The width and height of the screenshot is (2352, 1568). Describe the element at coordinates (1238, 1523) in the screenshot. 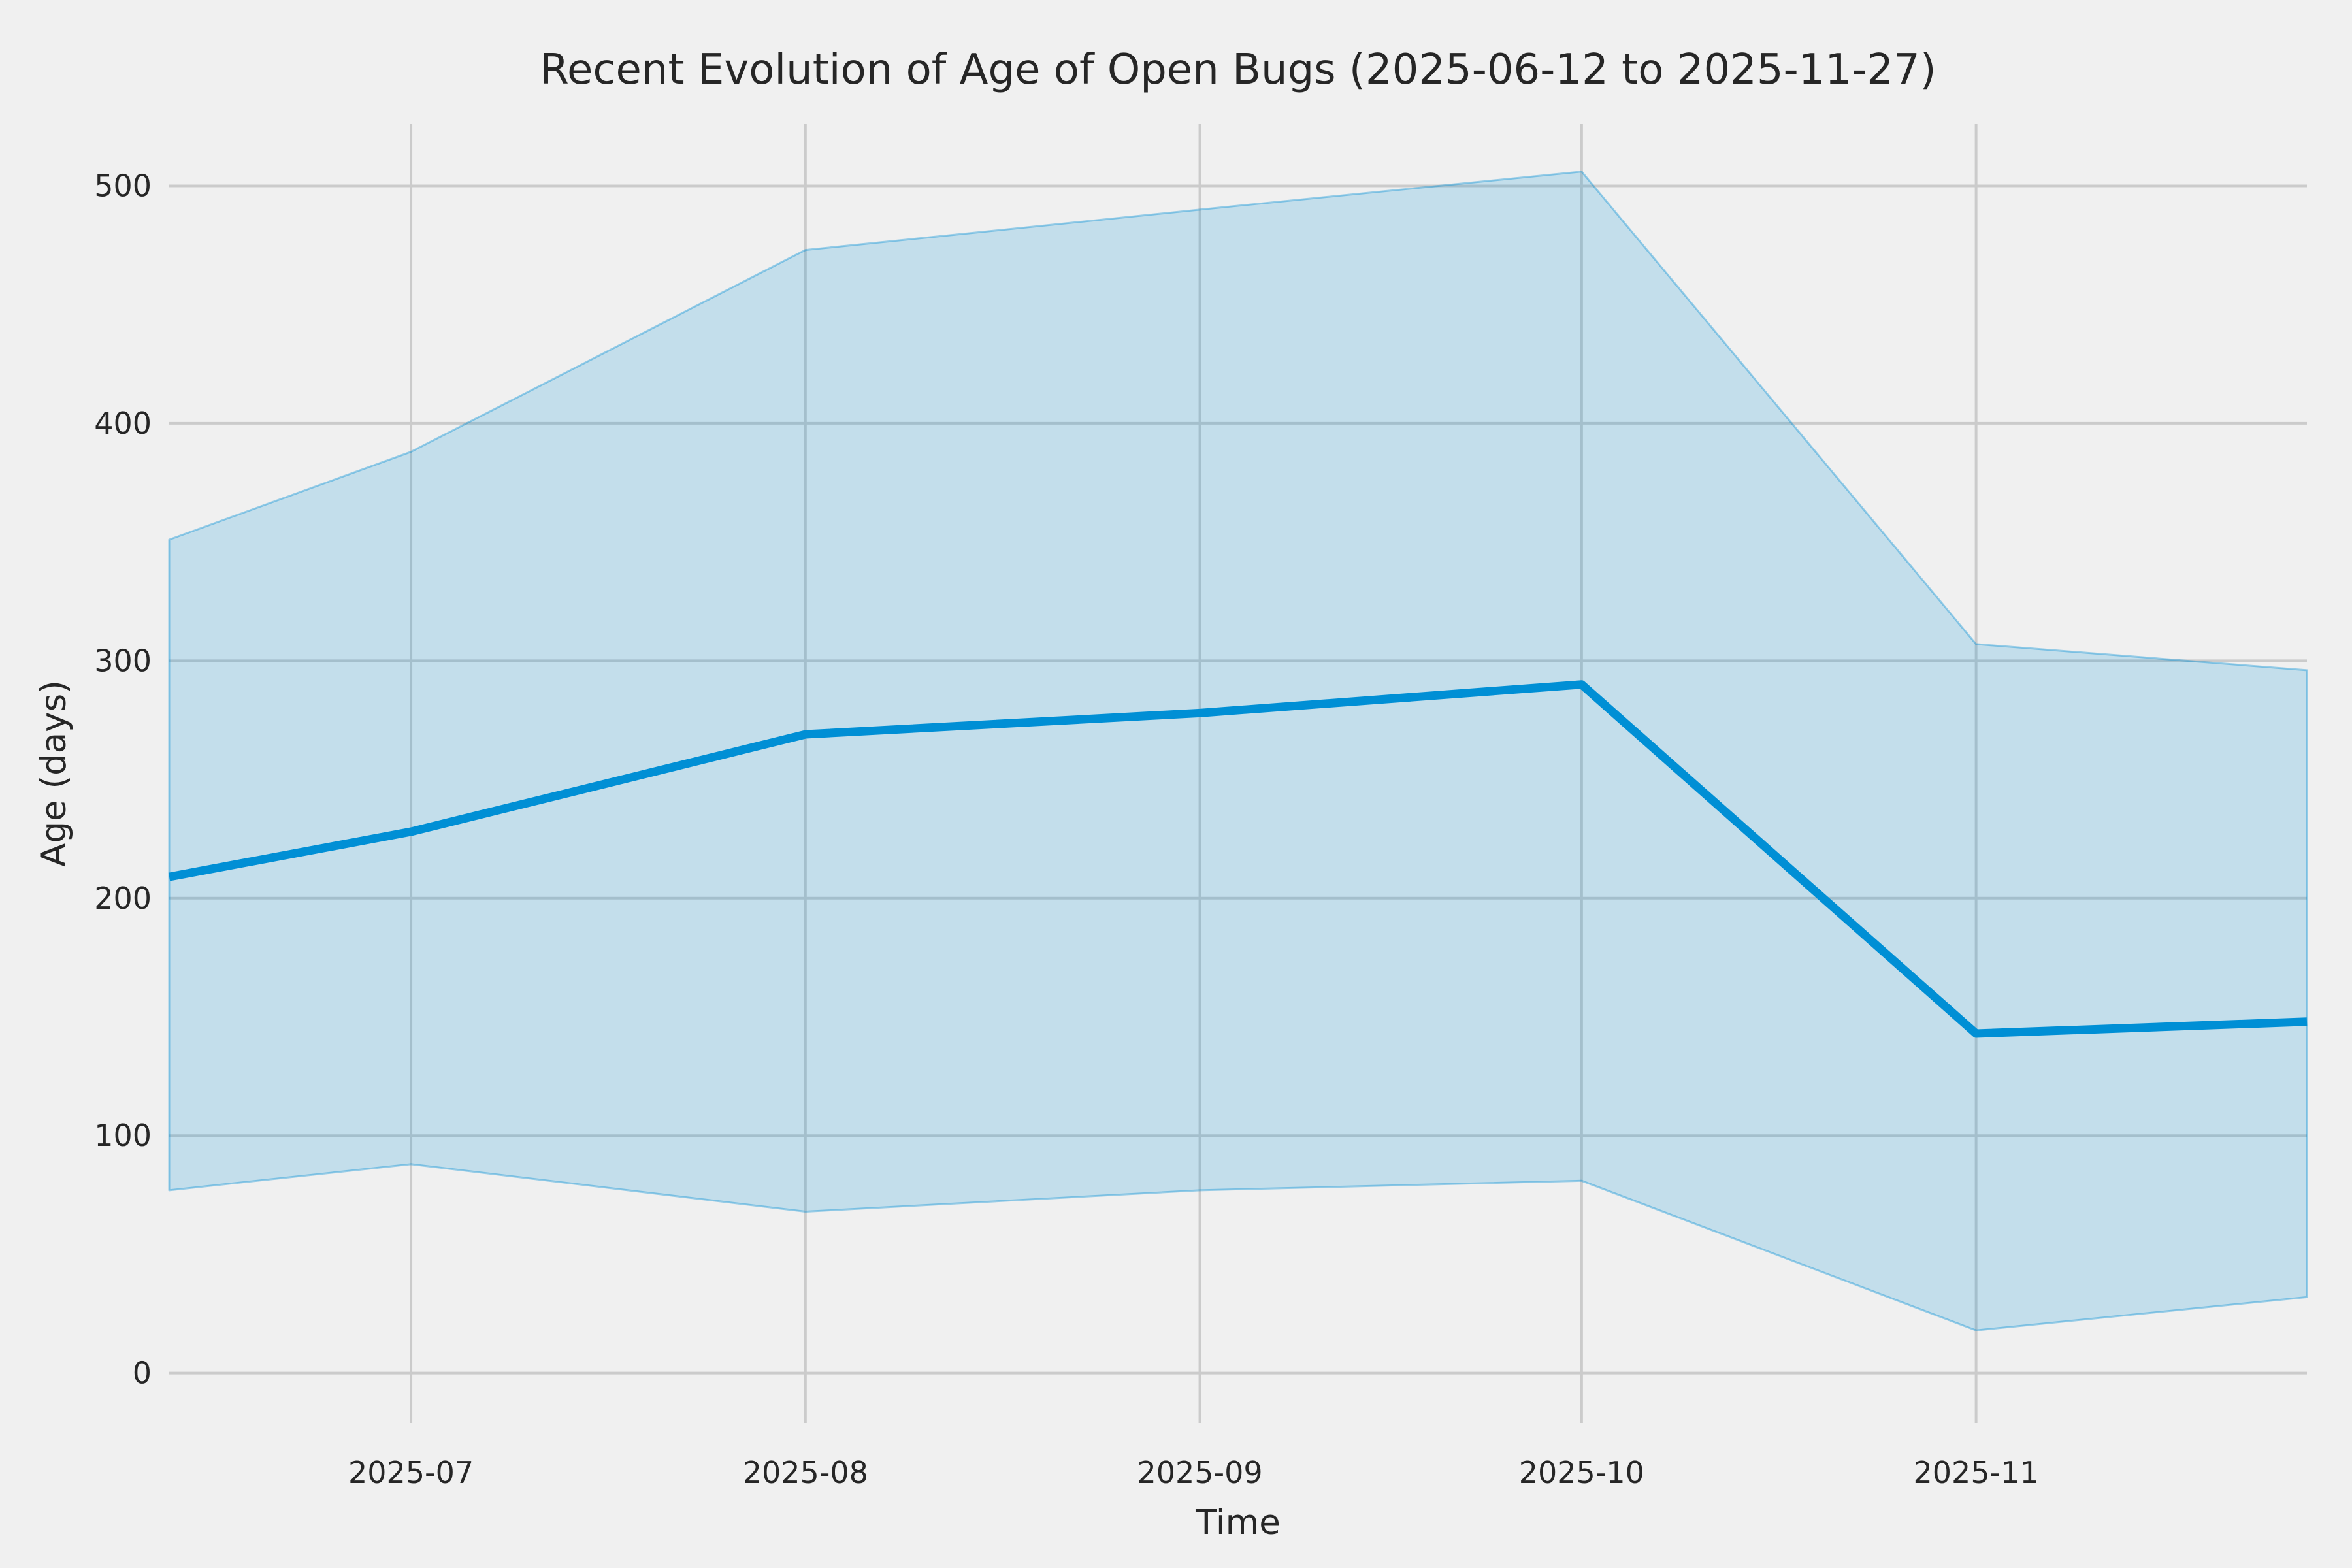

I see `x-axis-label: Time` at that location.